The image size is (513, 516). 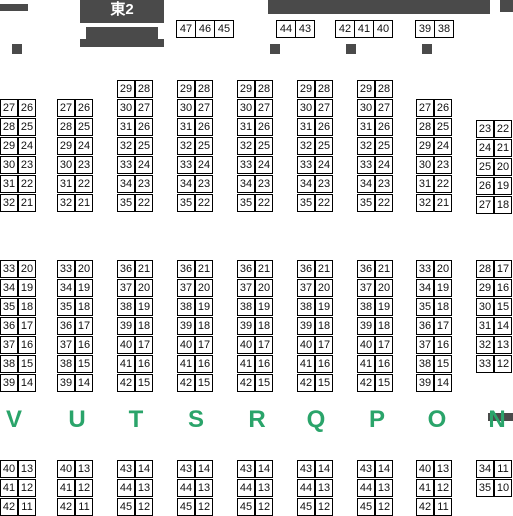 I want to click on upper-booth: 34, so click(x=306, y=184).